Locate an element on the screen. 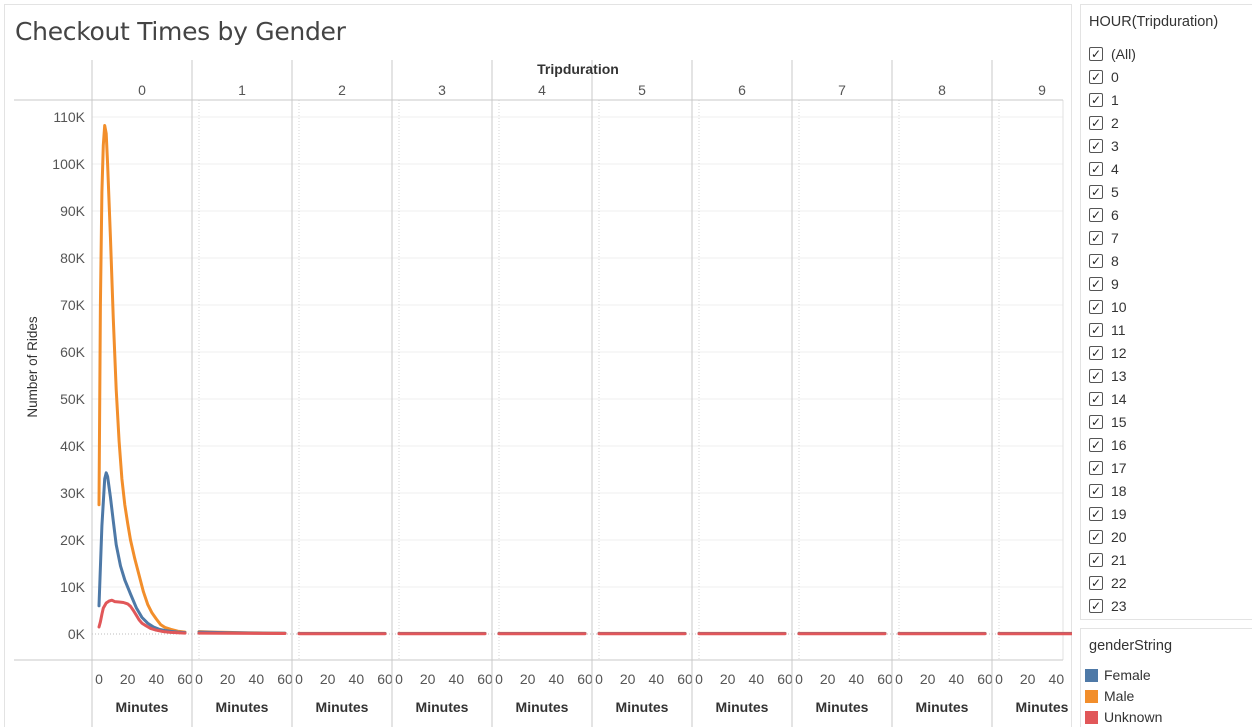 The height and width of the screenshot is (727, 1252). filter-item: ✓ 14 is located at coordinates (1108, 399).